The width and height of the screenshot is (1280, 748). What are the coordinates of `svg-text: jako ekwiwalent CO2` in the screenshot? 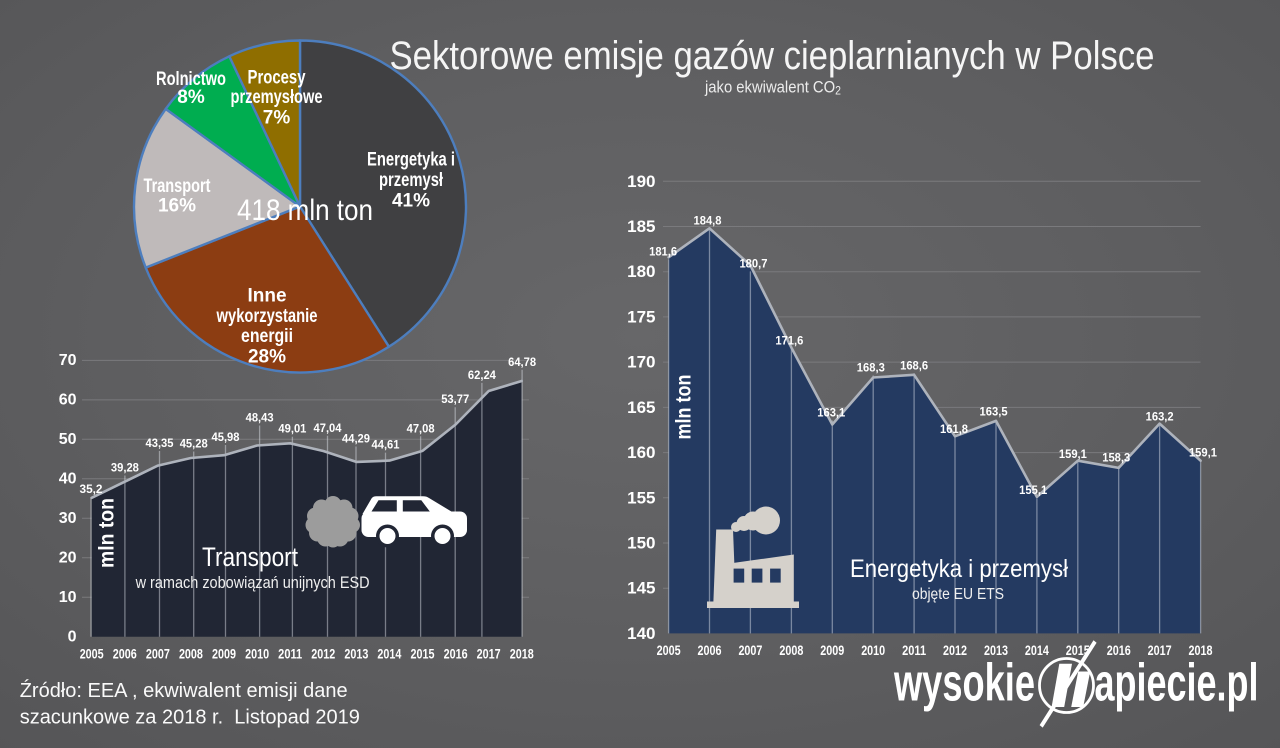 It's located at (772, 88).